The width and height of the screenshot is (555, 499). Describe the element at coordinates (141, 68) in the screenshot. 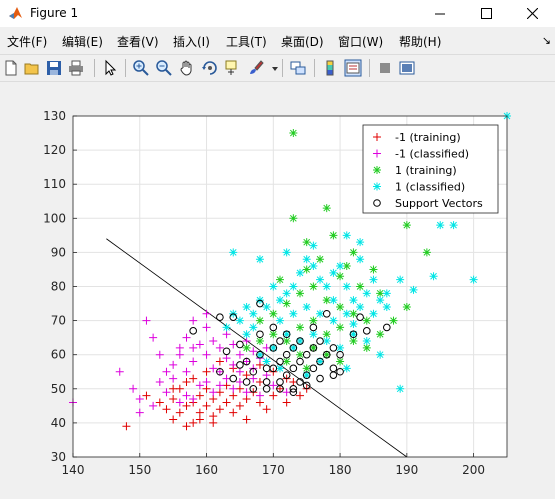

I see `zoom-in-icon` at that location.